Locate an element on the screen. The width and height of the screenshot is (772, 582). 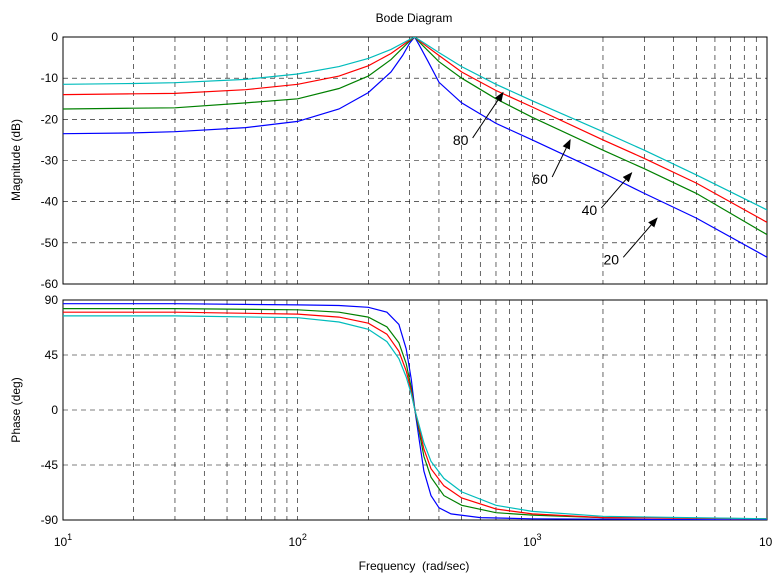
magnitude-y-tick-label: -20 is located at coordinates (50, 119).